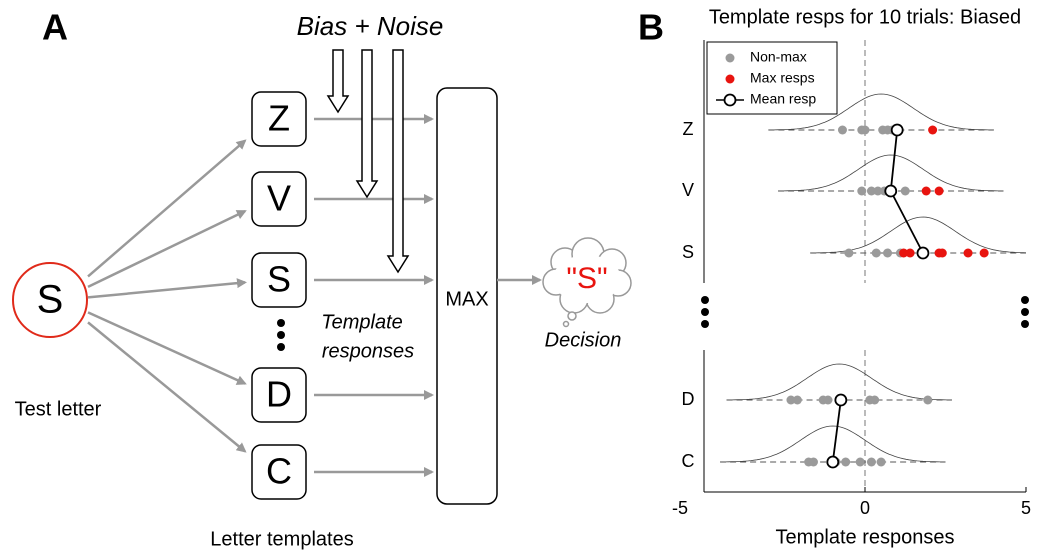  Describe the element at coordinates (586, 278) in the screenshot. I see `decision-value: "S"` at that location.